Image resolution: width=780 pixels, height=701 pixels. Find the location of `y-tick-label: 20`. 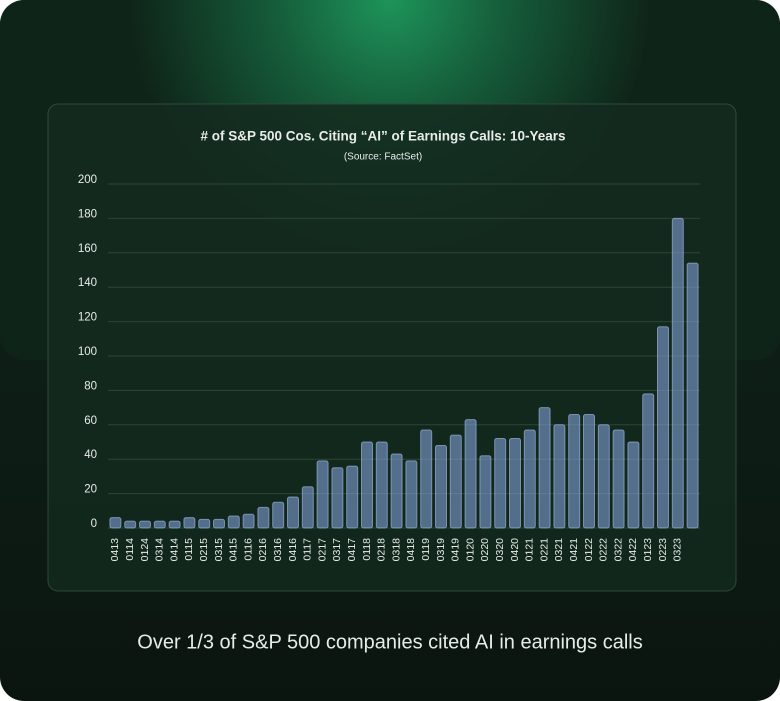

y-tick-label: 20 is located at coordinates (90, 490).